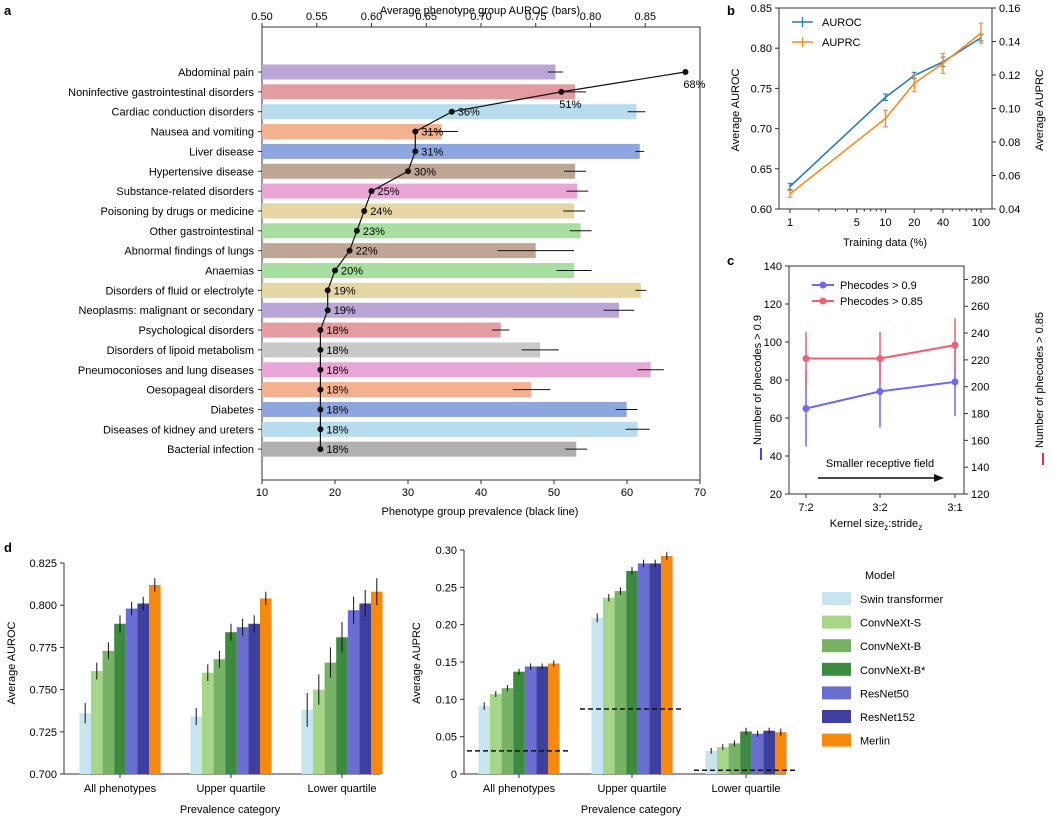 The width and height of the screenshot is (1052, 820). Describe the element at coordinates (210, 450) in the screenshot. I see `panel-a-category-label: Bacterial infection` at that location.